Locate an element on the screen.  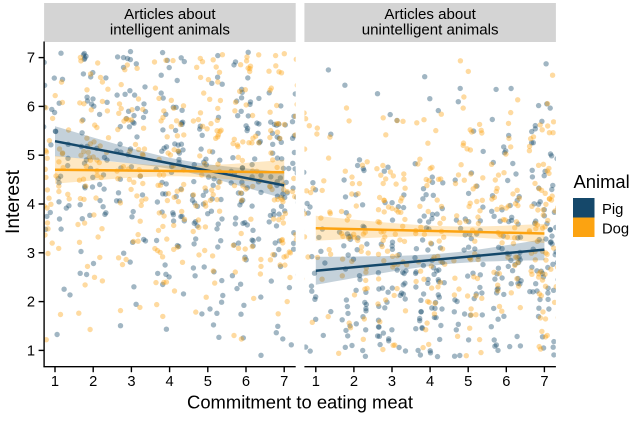
svg-text: Commitment to eating meat is located at coordinates (300, 402).